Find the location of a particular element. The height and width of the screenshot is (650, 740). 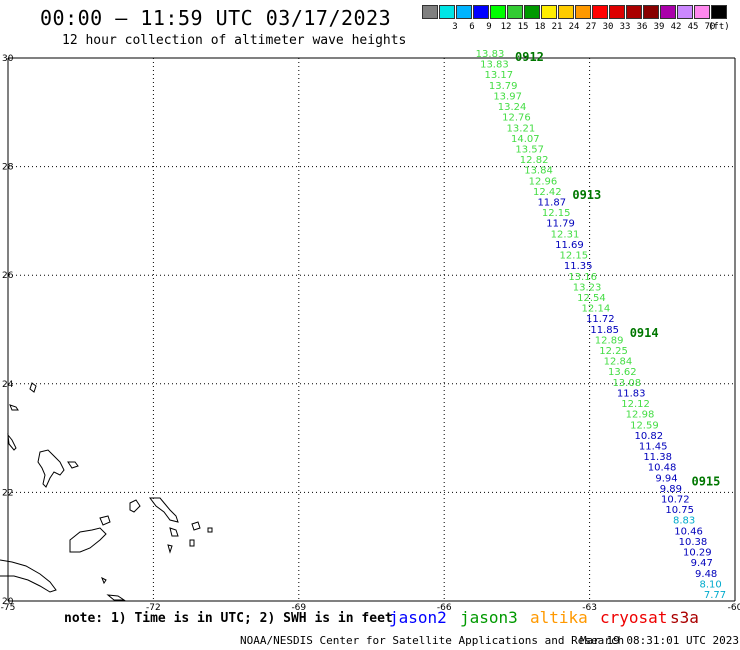

legend-label: 42 is located at coordinates (676, 27).